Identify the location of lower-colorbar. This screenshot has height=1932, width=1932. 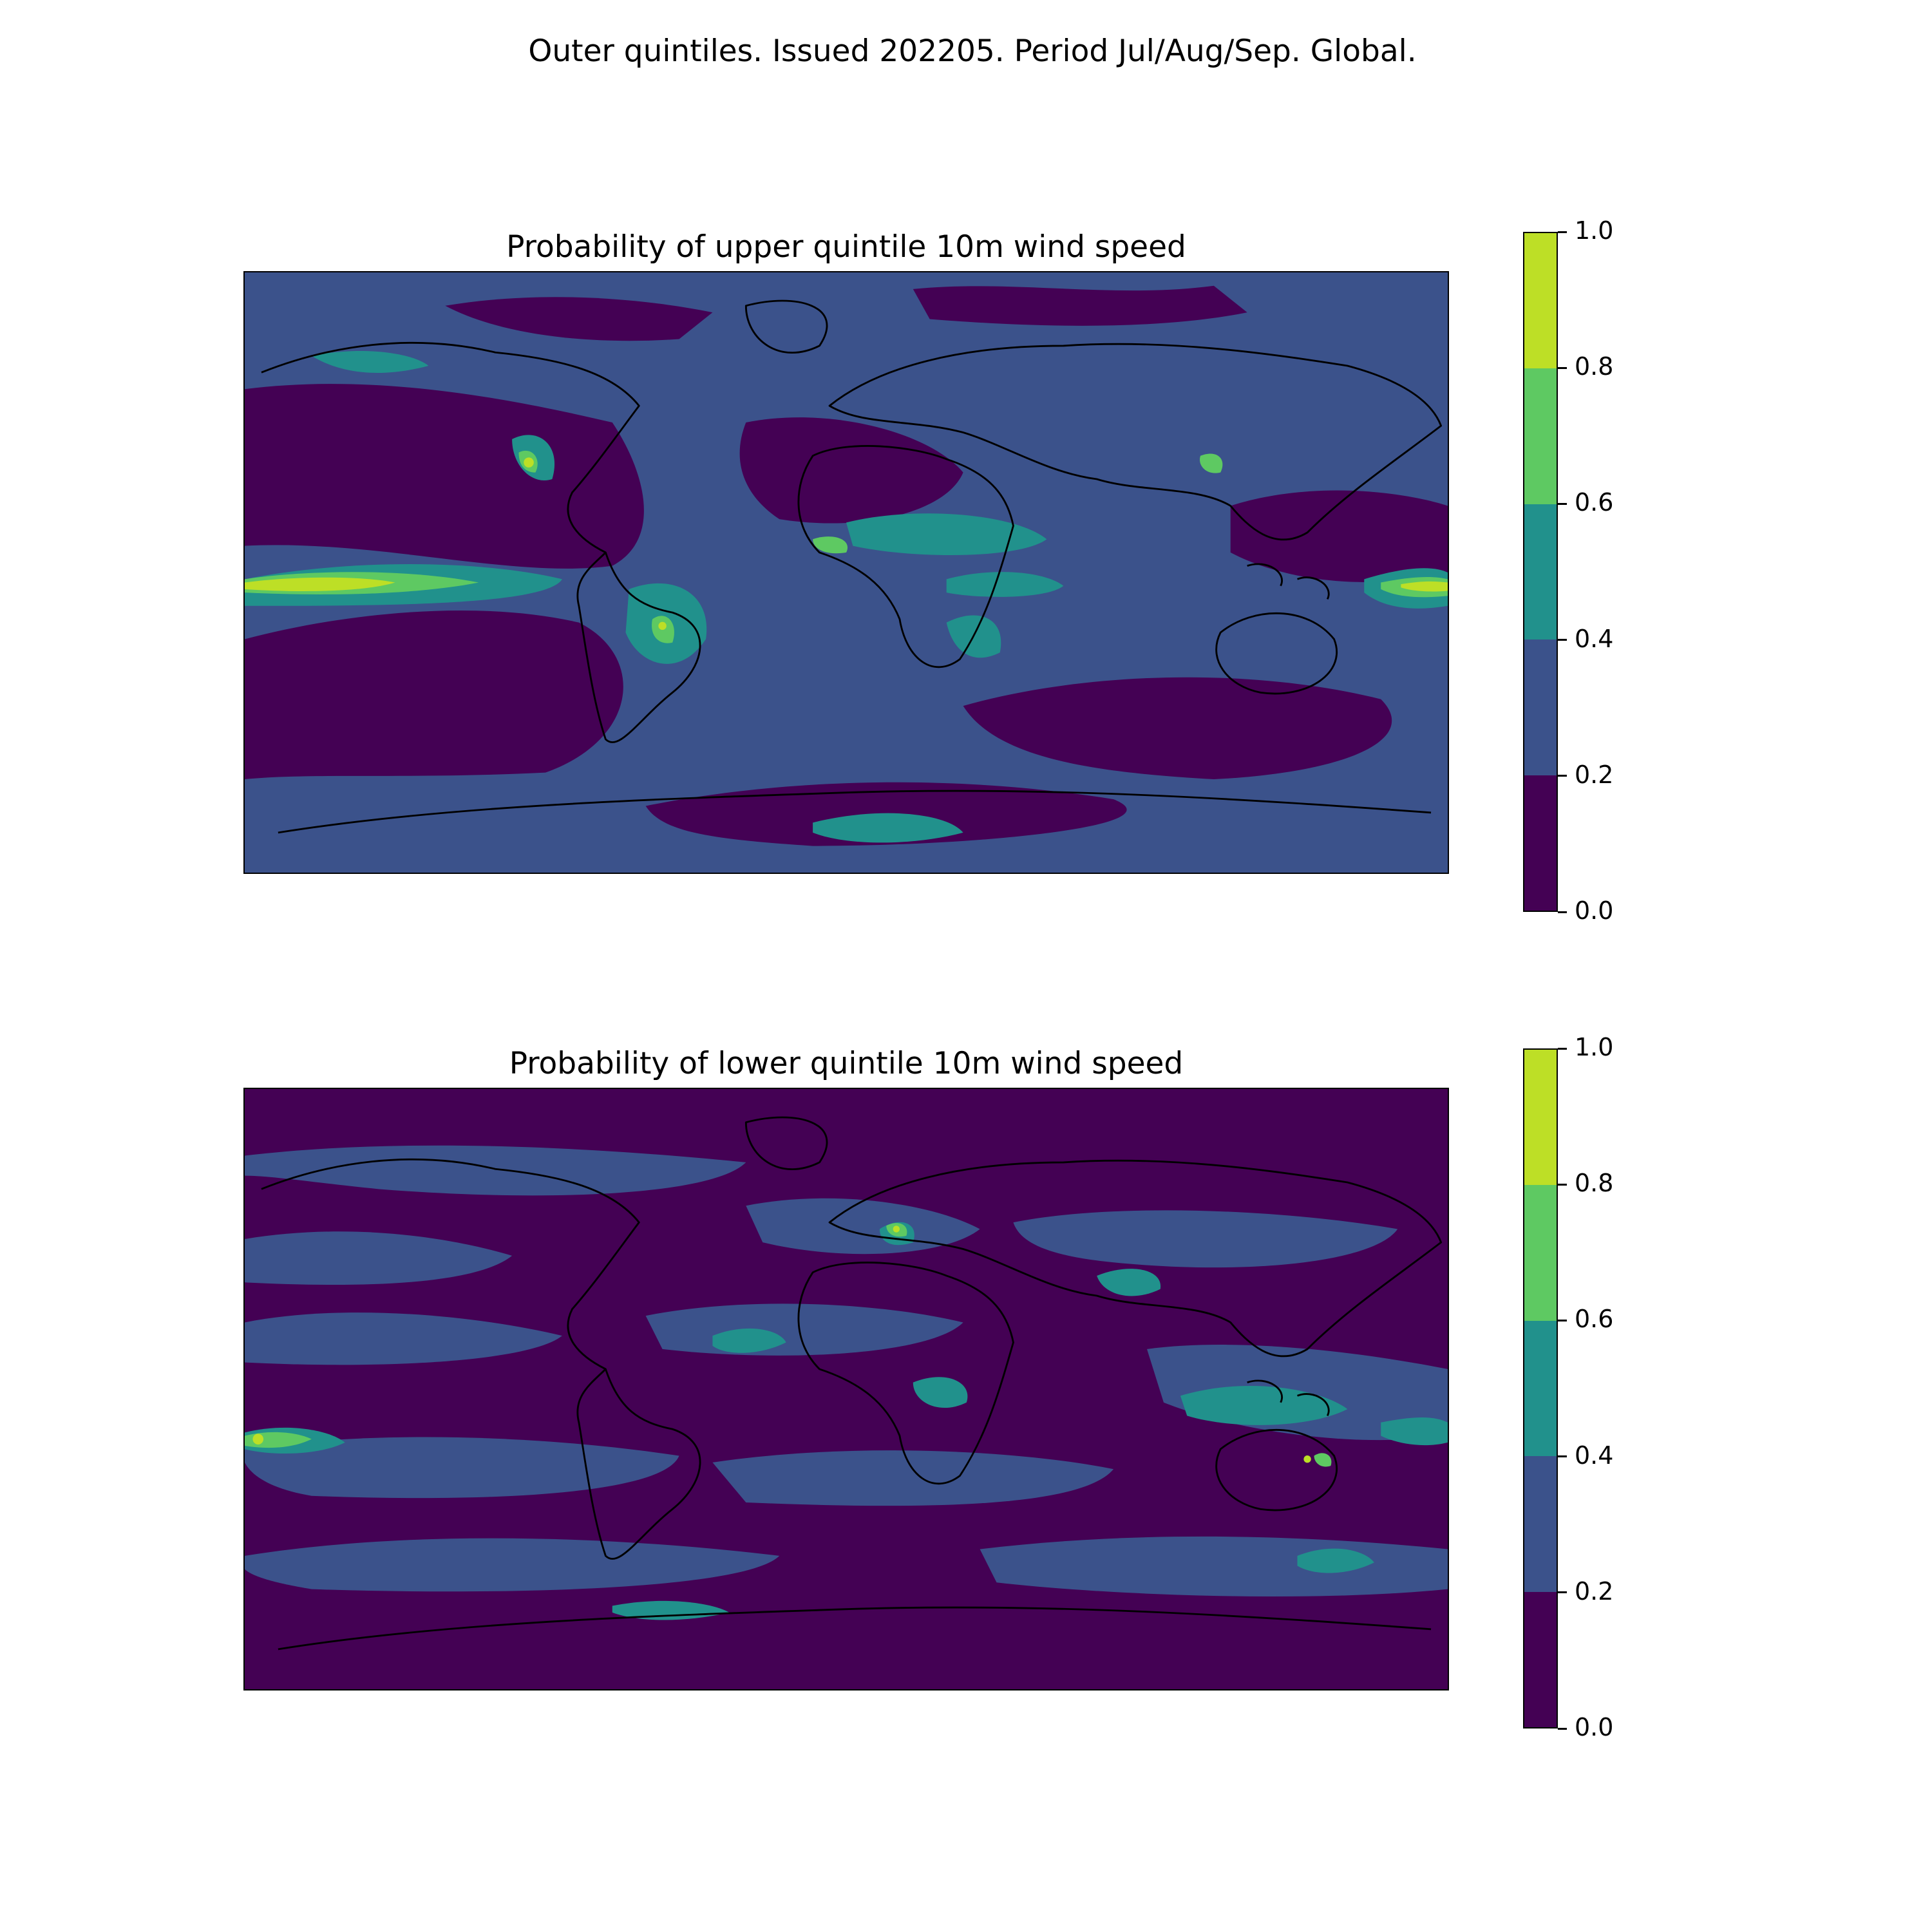
(1541, 1388).